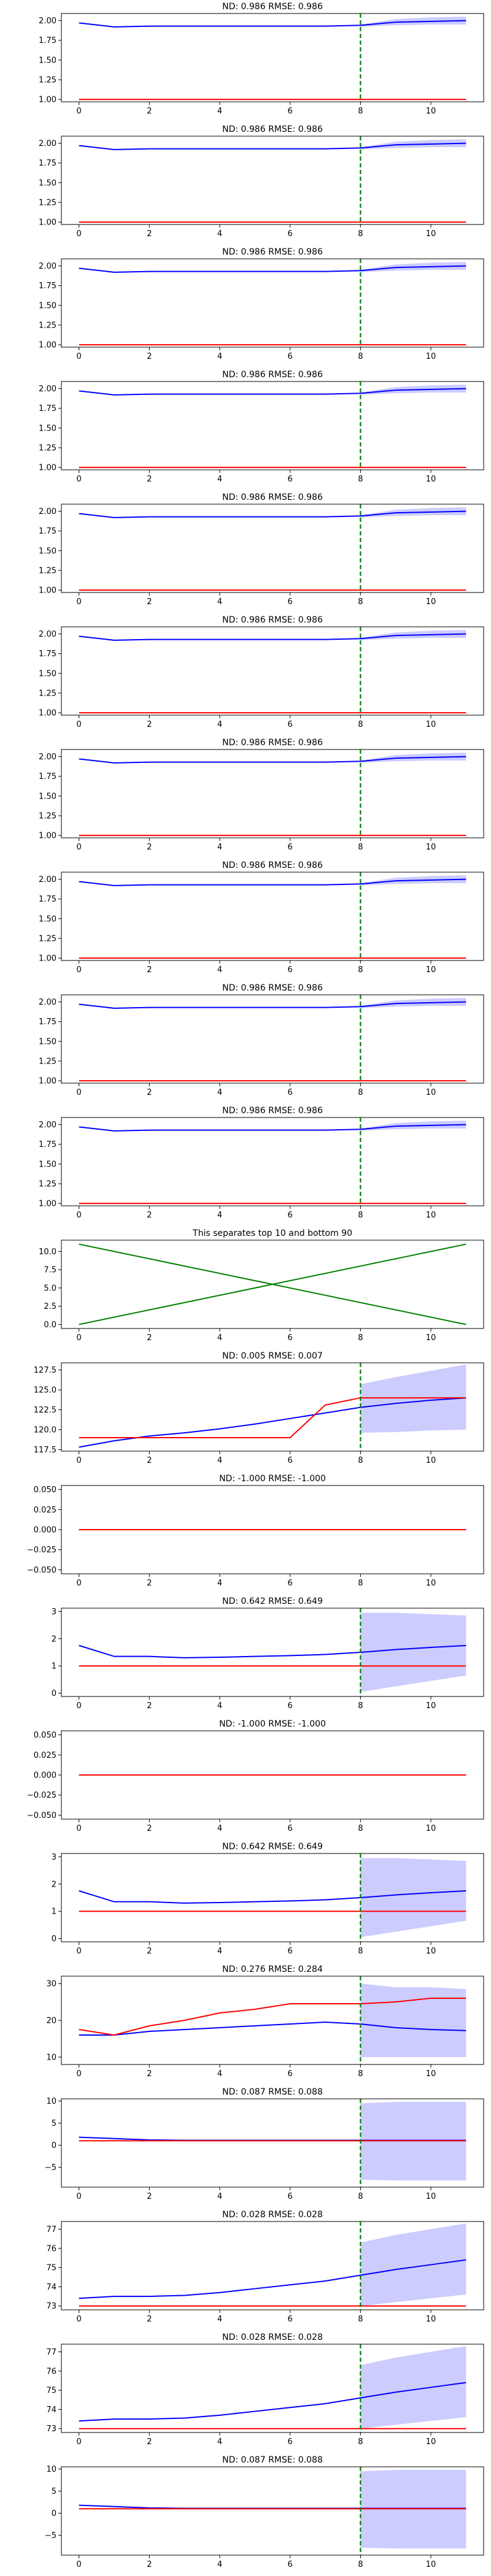 The height and width of the screenshot is (2576, 491). What do you see at coordinates (45, 1755) in the screenshot?
I see `y-tick-label: 0.025` at bounding box center [45, 1755].